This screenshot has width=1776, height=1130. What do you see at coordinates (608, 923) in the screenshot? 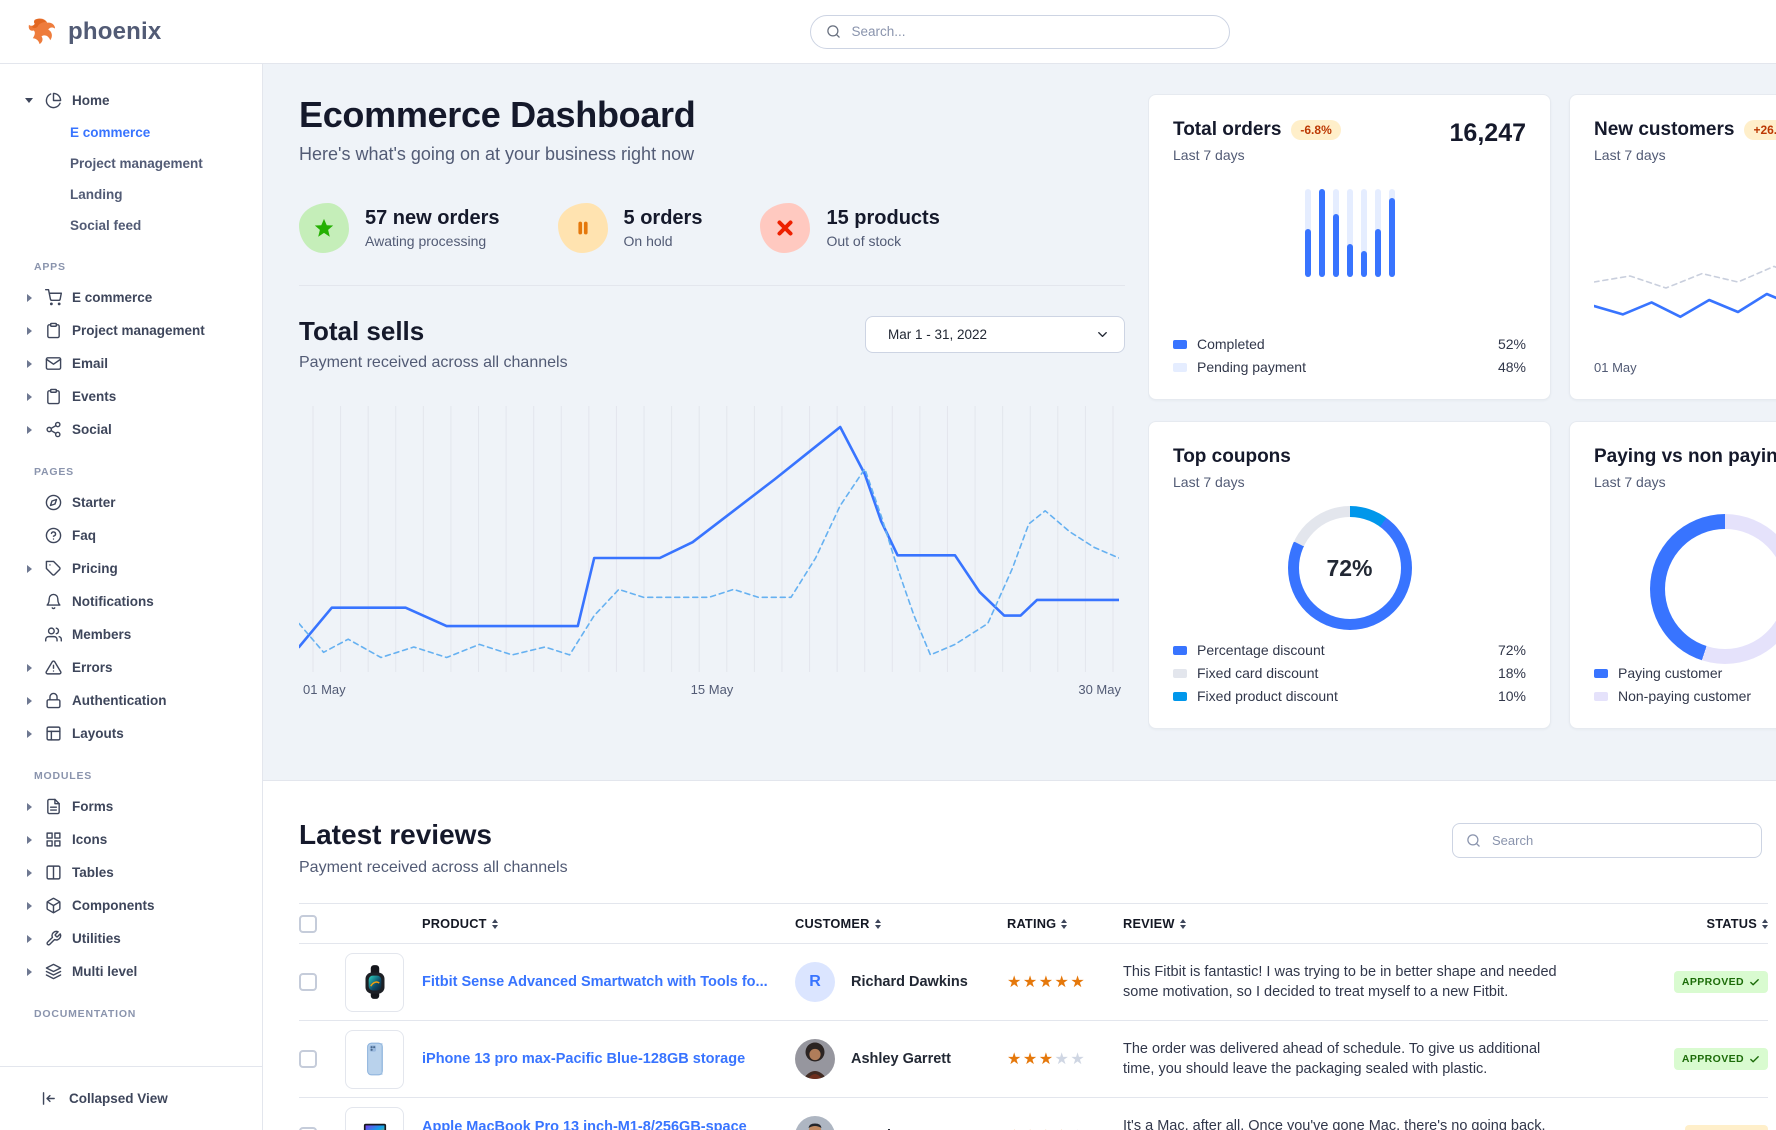
I see `column-header-product: PRODUCT` at bounding box center [608, 923].